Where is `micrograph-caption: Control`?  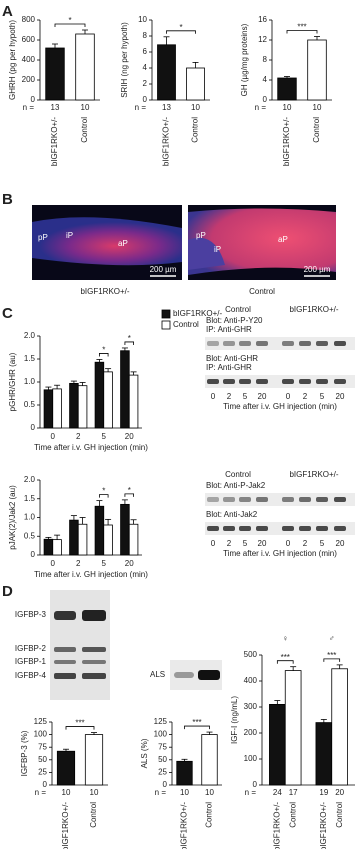 micrograph-caption: Control is located at coordinates (262, 291).